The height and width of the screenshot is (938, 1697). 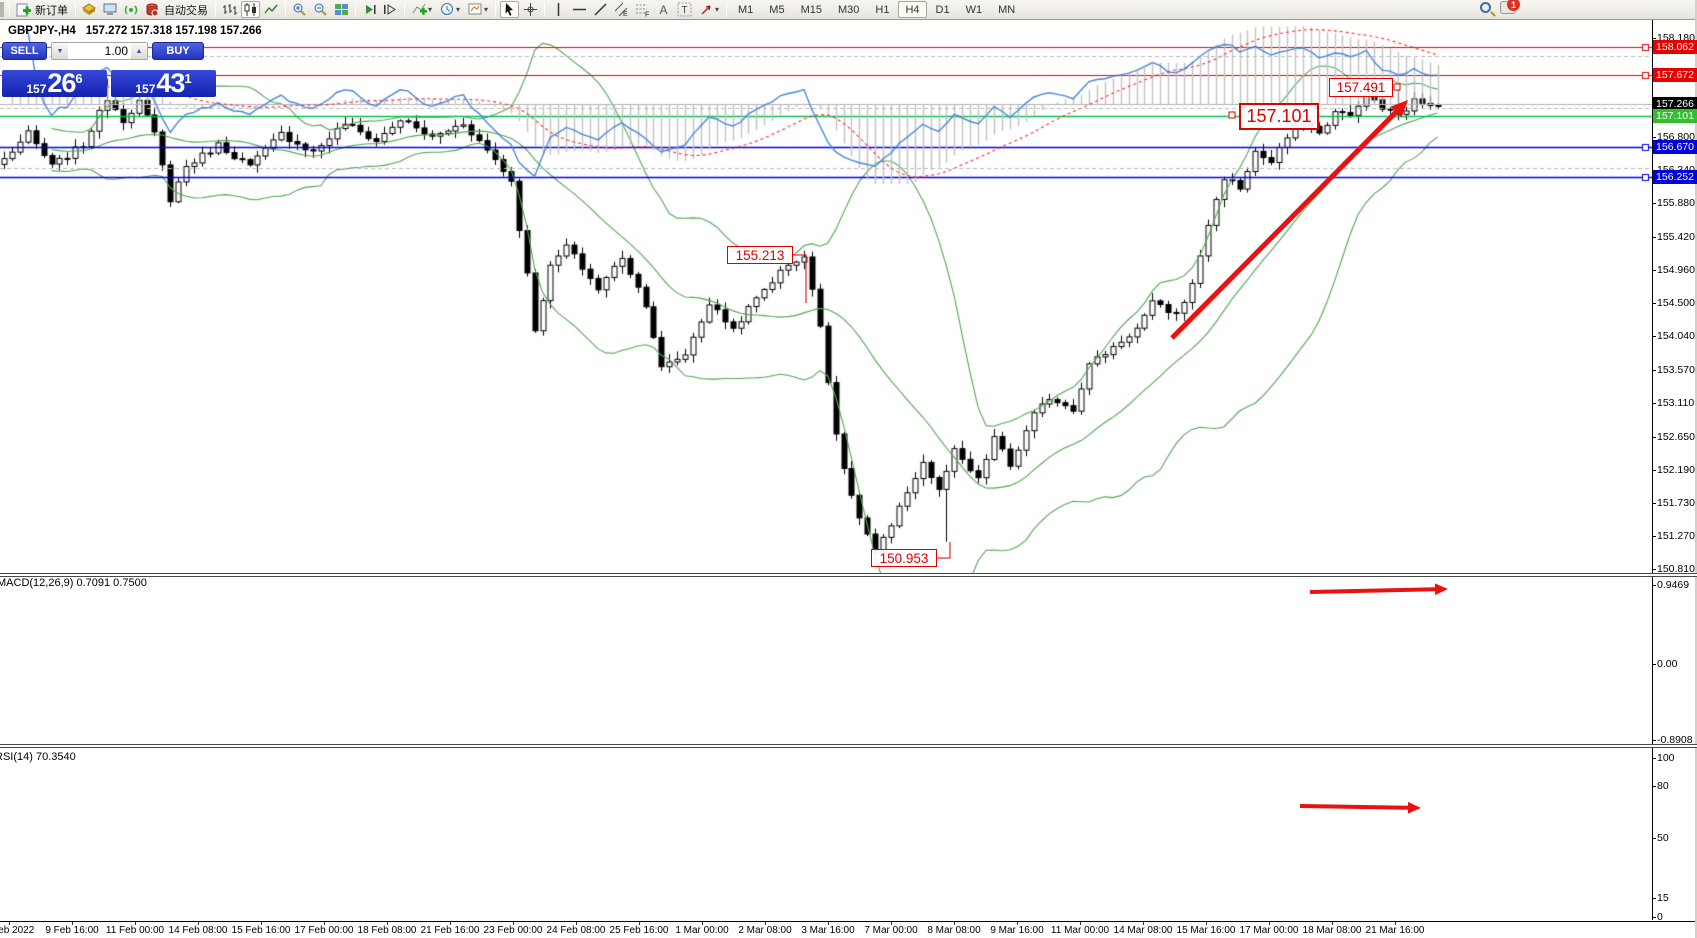 I want to click on cursor-icon, so click(x=509, y=9).